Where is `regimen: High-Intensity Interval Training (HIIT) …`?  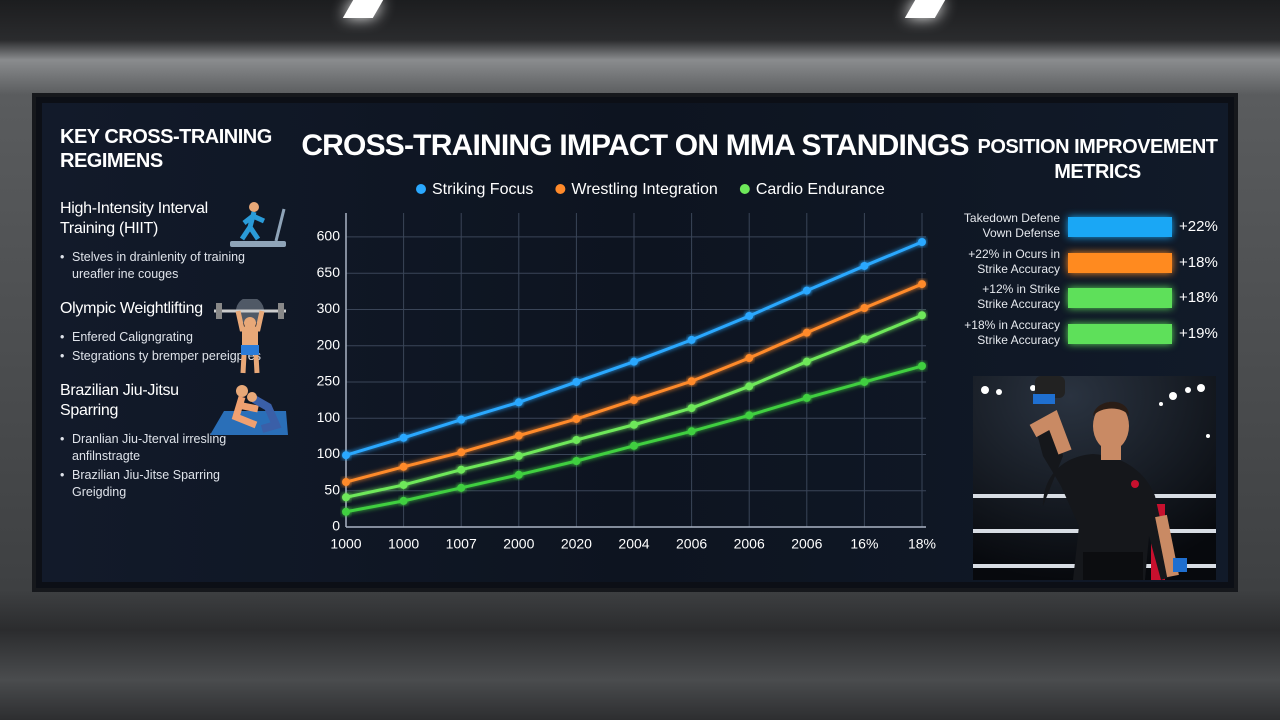
regimen: High-Intensity Interval Training (HIIT) … is located at coordinates (185, 241).